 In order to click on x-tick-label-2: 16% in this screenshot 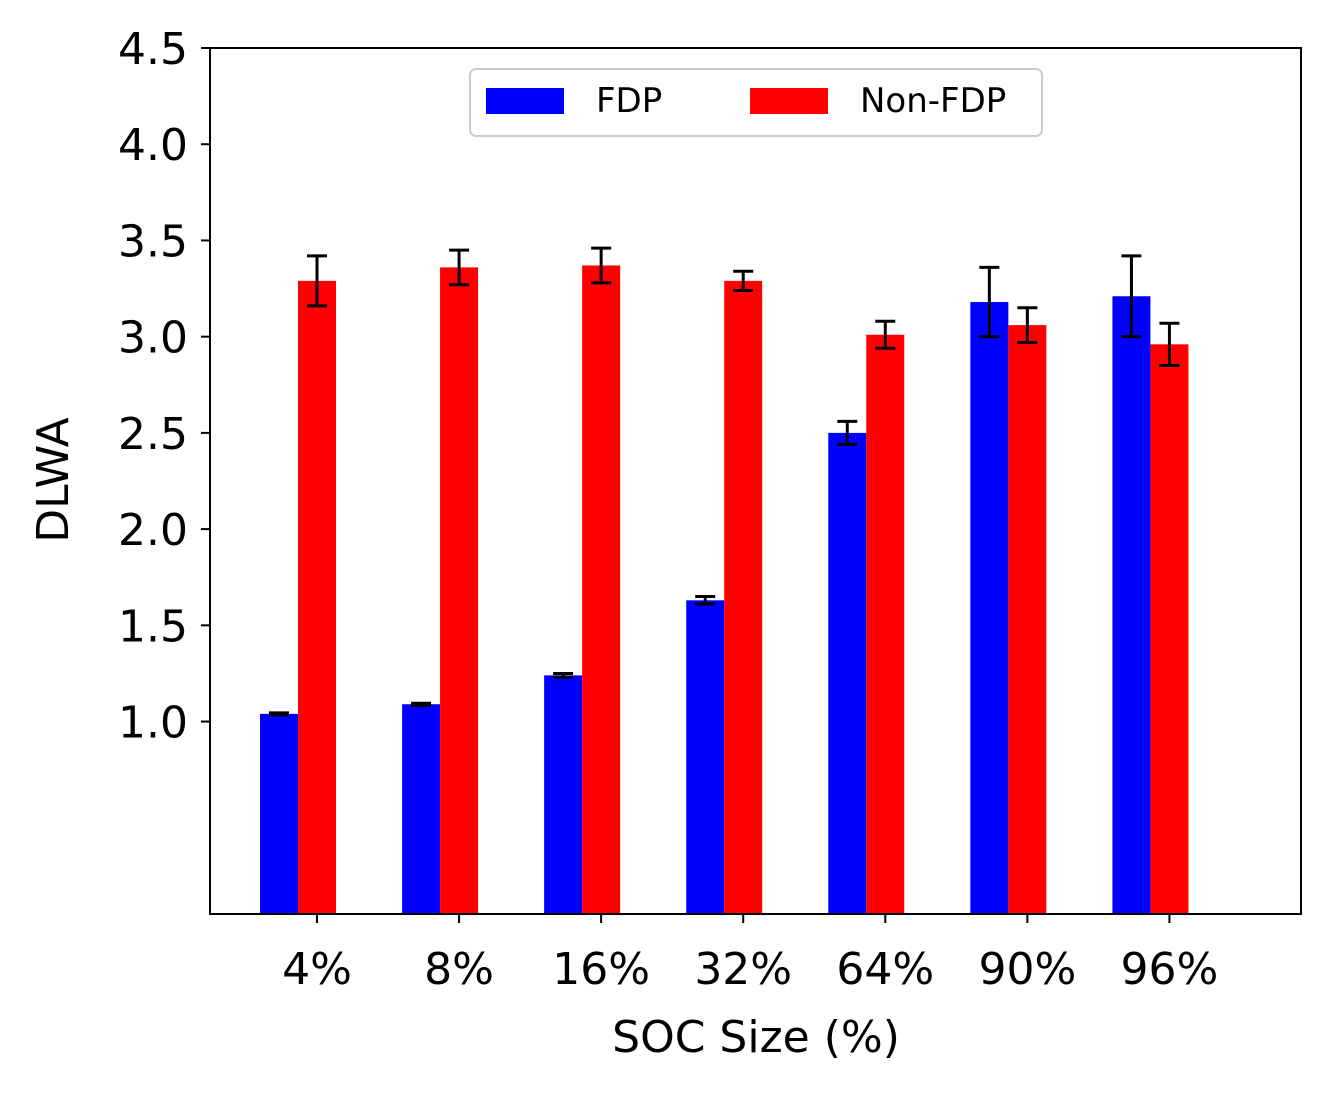, I will do `click(601, 969)`.